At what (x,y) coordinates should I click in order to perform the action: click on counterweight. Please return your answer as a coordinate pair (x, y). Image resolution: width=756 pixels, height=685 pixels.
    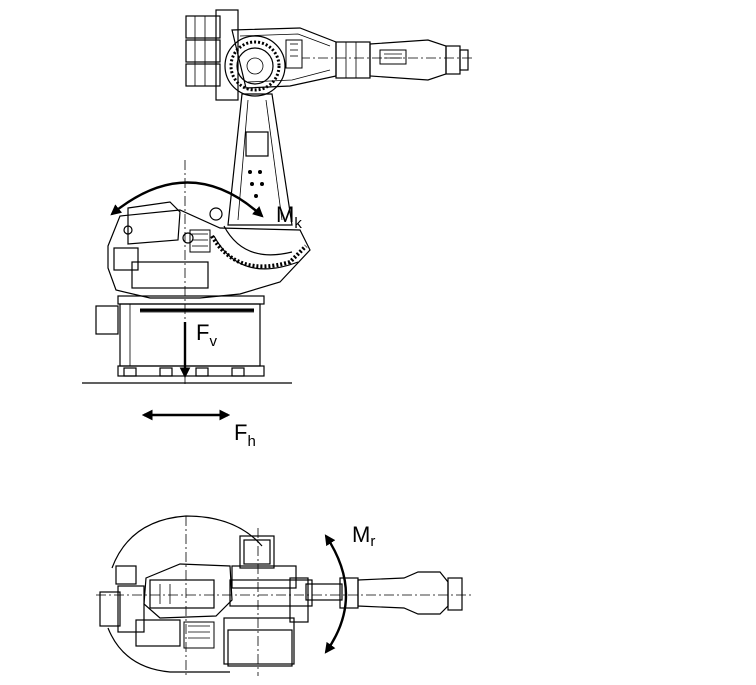
    Looking at the image, I should click on (212, 55).